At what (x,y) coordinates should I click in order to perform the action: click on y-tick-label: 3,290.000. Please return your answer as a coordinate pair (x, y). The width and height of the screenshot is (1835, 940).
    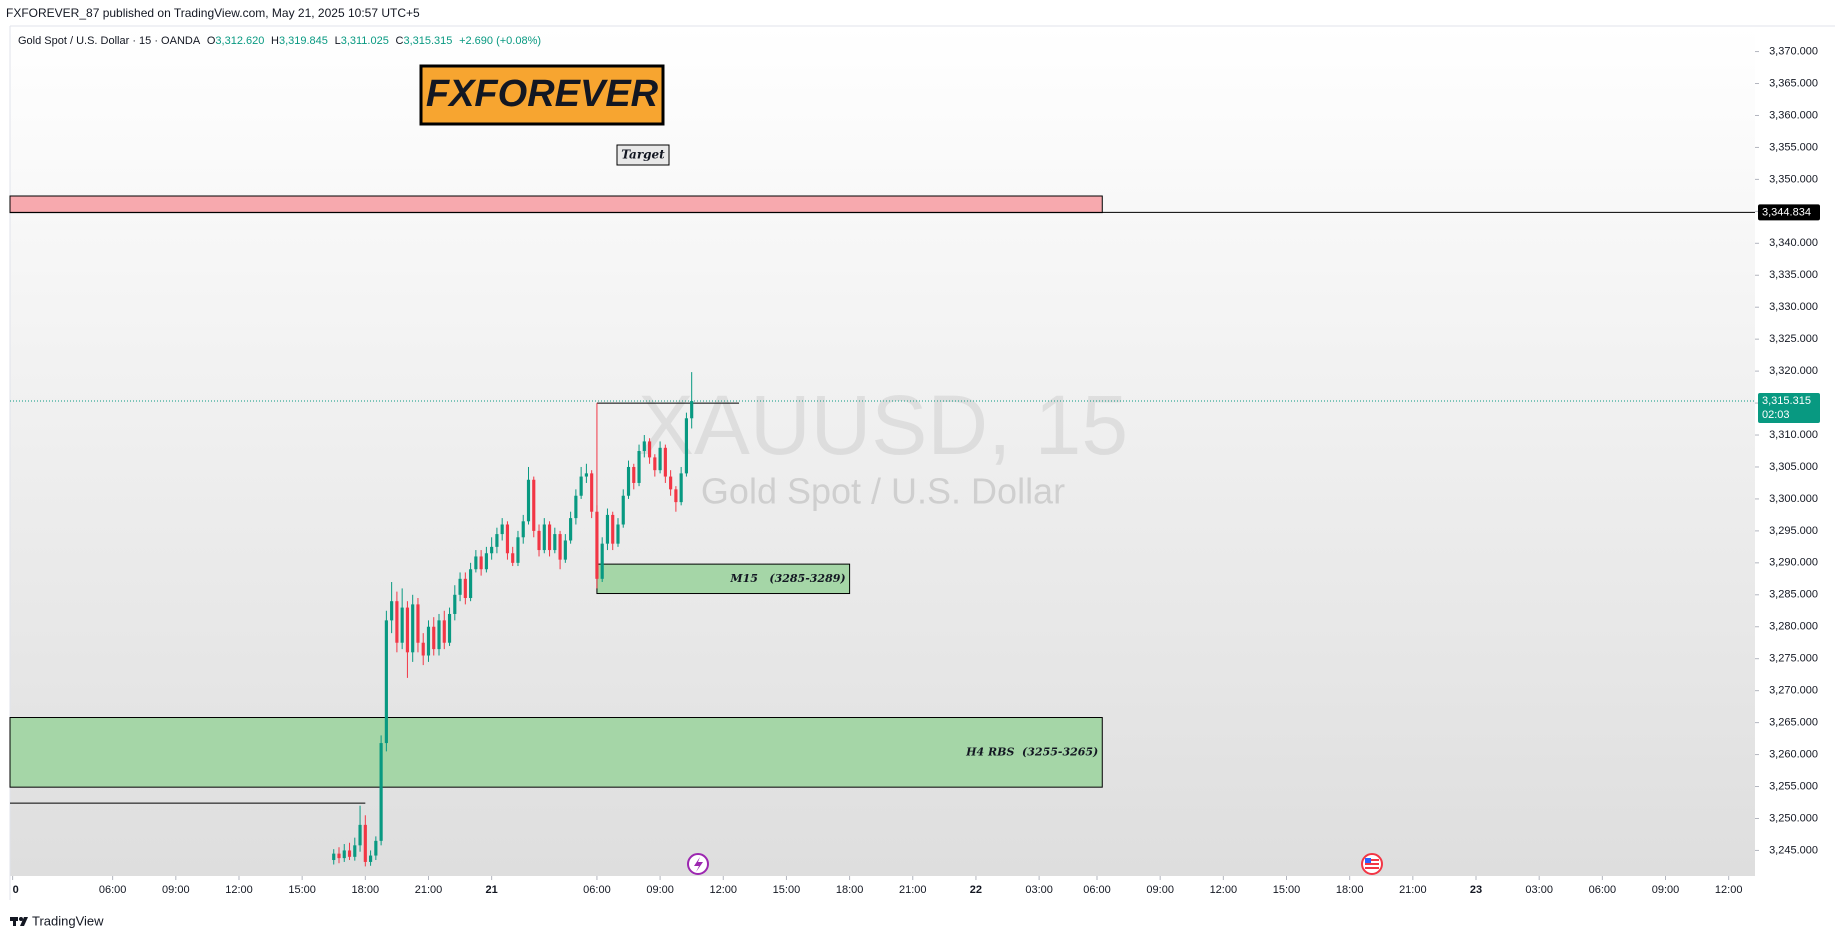
    Looking at the image, I should click on (1793, 563).